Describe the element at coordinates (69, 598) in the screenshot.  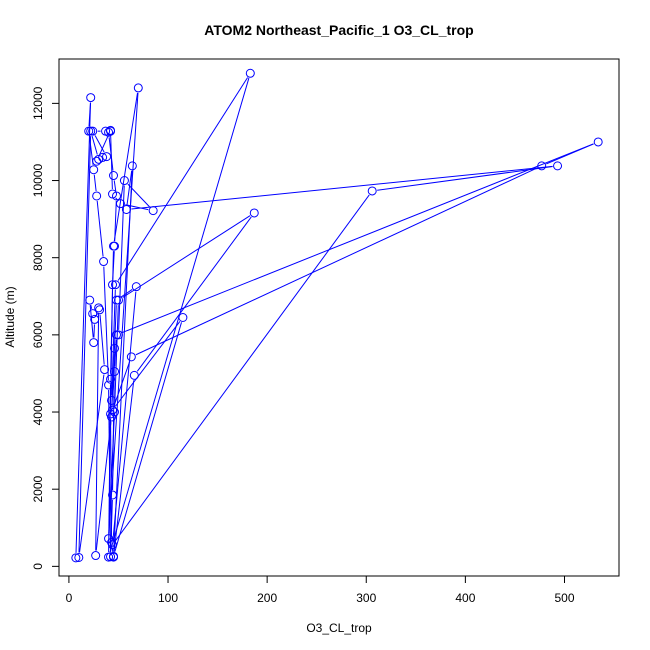
I see `x-tick-label: 0` at that location.